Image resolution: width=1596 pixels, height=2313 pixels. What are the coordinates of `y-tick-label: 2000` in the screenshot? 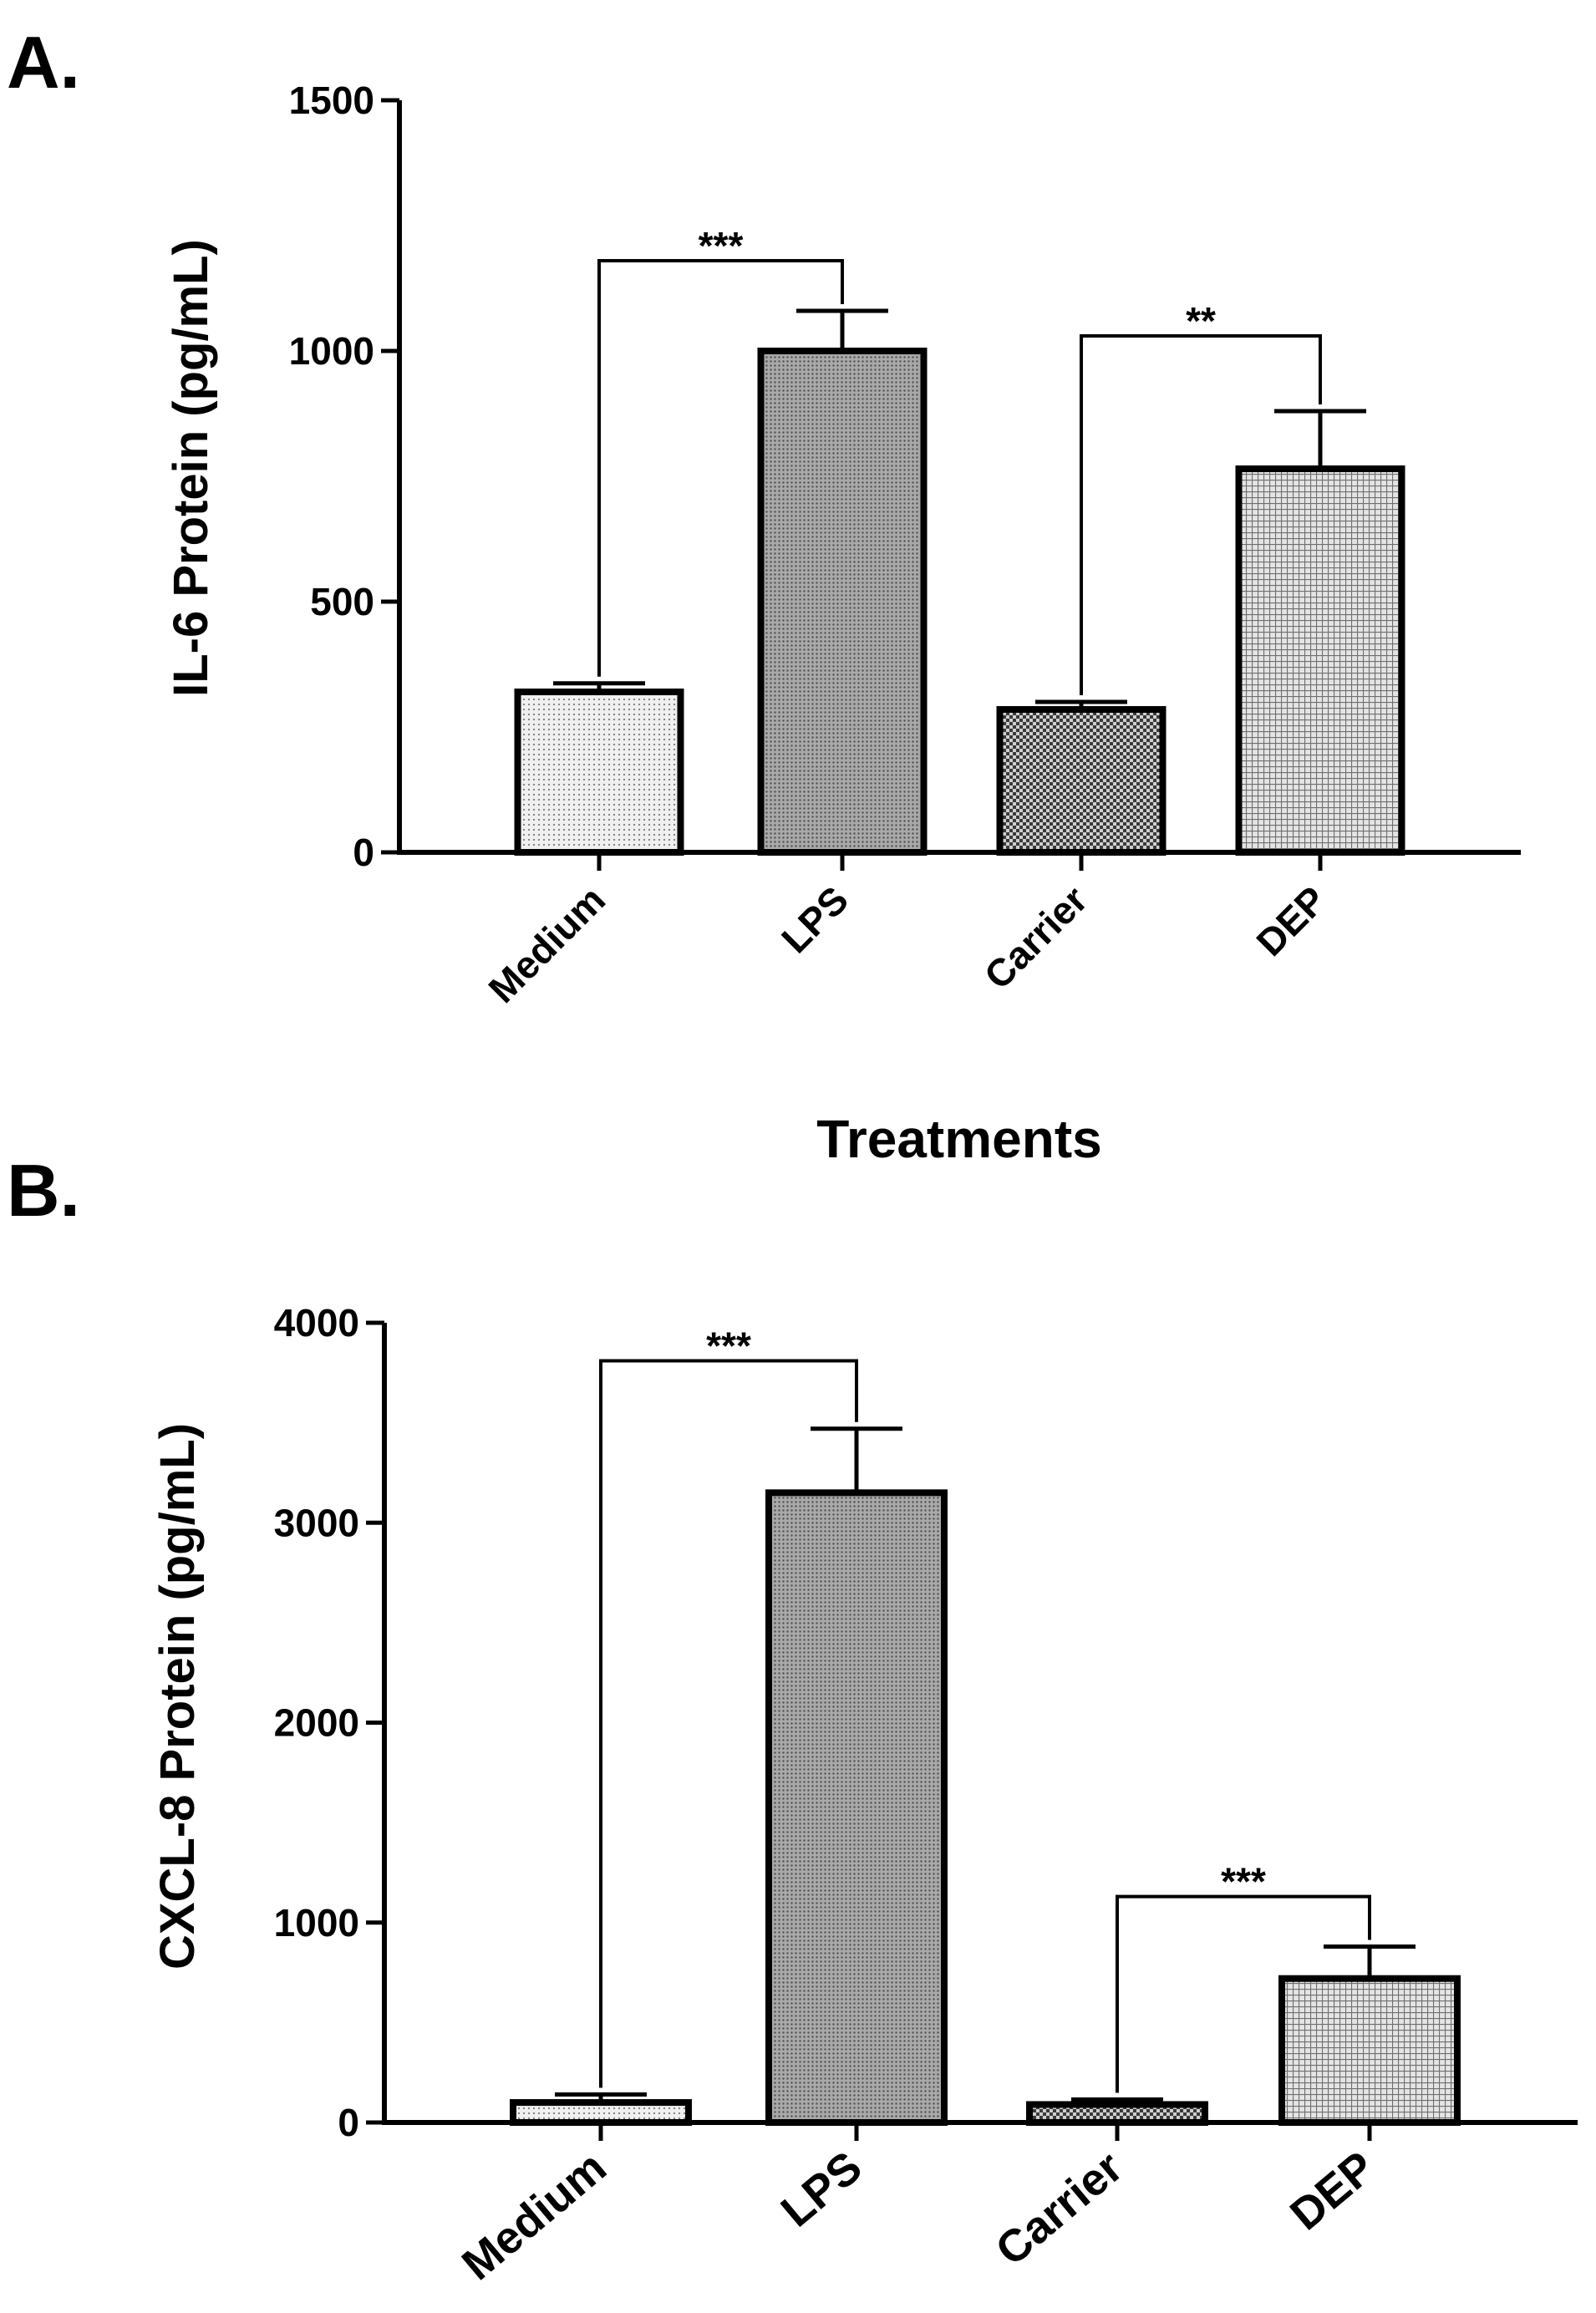 It's located at (316, 1723).